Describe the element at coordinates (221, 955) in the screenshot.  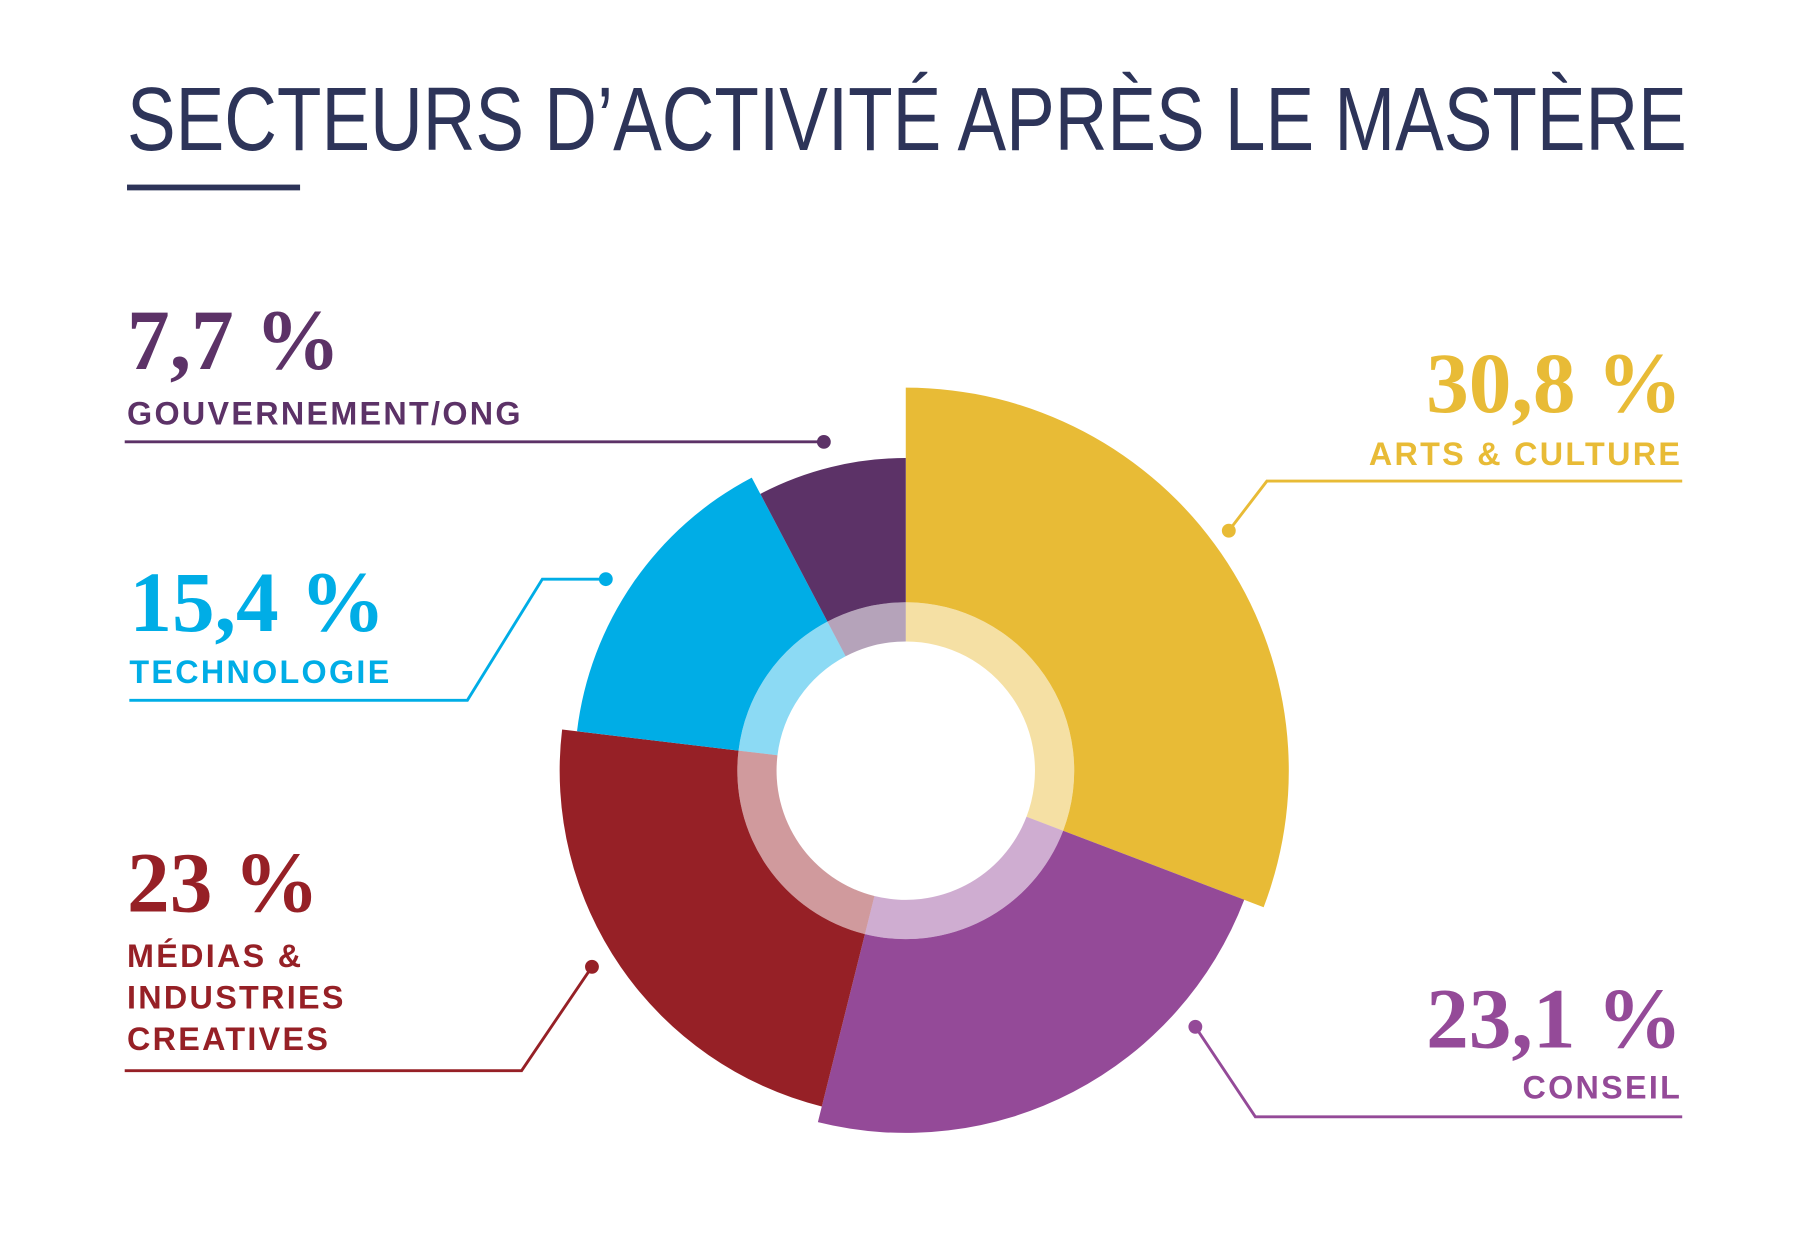
I see `category-label-line: MÉDIAS &` at that location.